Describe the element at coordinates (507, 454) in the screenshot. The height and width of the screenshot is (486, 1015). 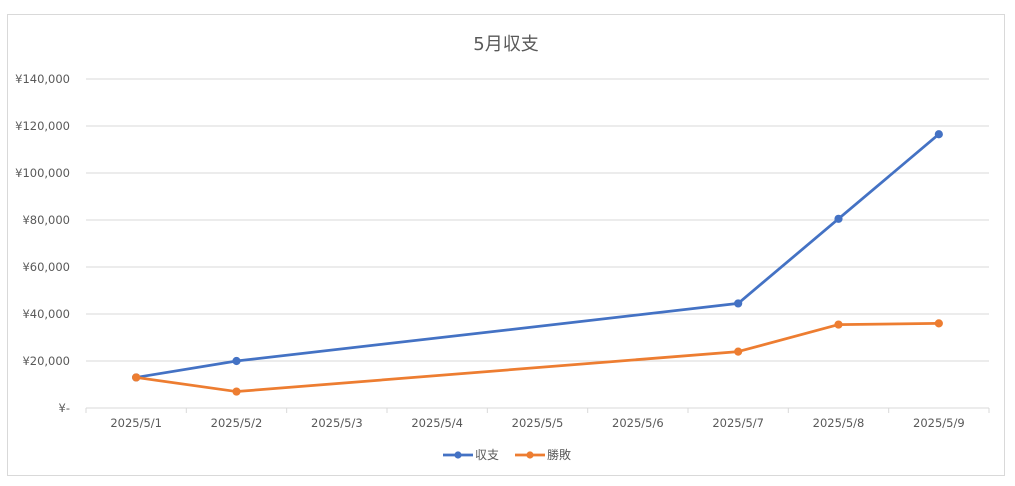
I see `legend: 収支 勝敗` at that location.